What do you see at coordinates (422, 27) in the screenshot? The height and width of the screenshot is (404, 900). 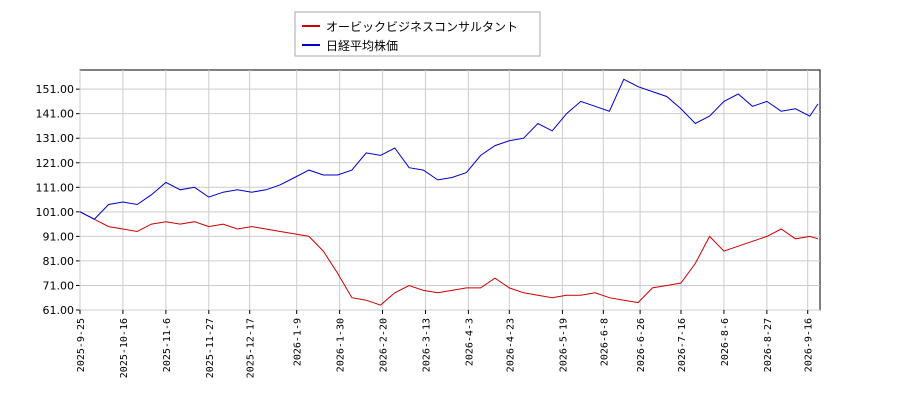 I see `legend-label: オービックビジネスコンサルタント` at bounding box center [422, 27].